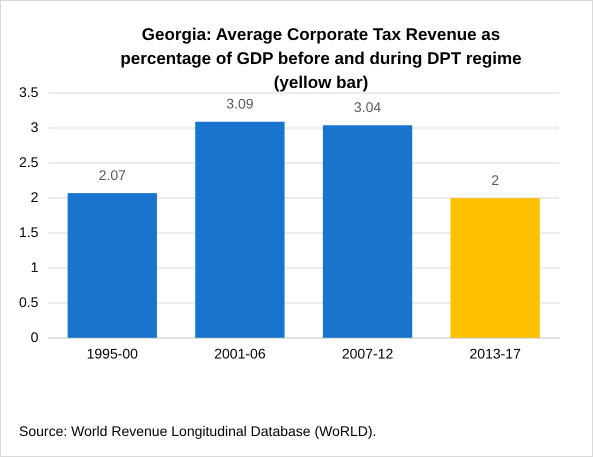  I want to click on y-tick-label: 2.5, so click(28, 162).